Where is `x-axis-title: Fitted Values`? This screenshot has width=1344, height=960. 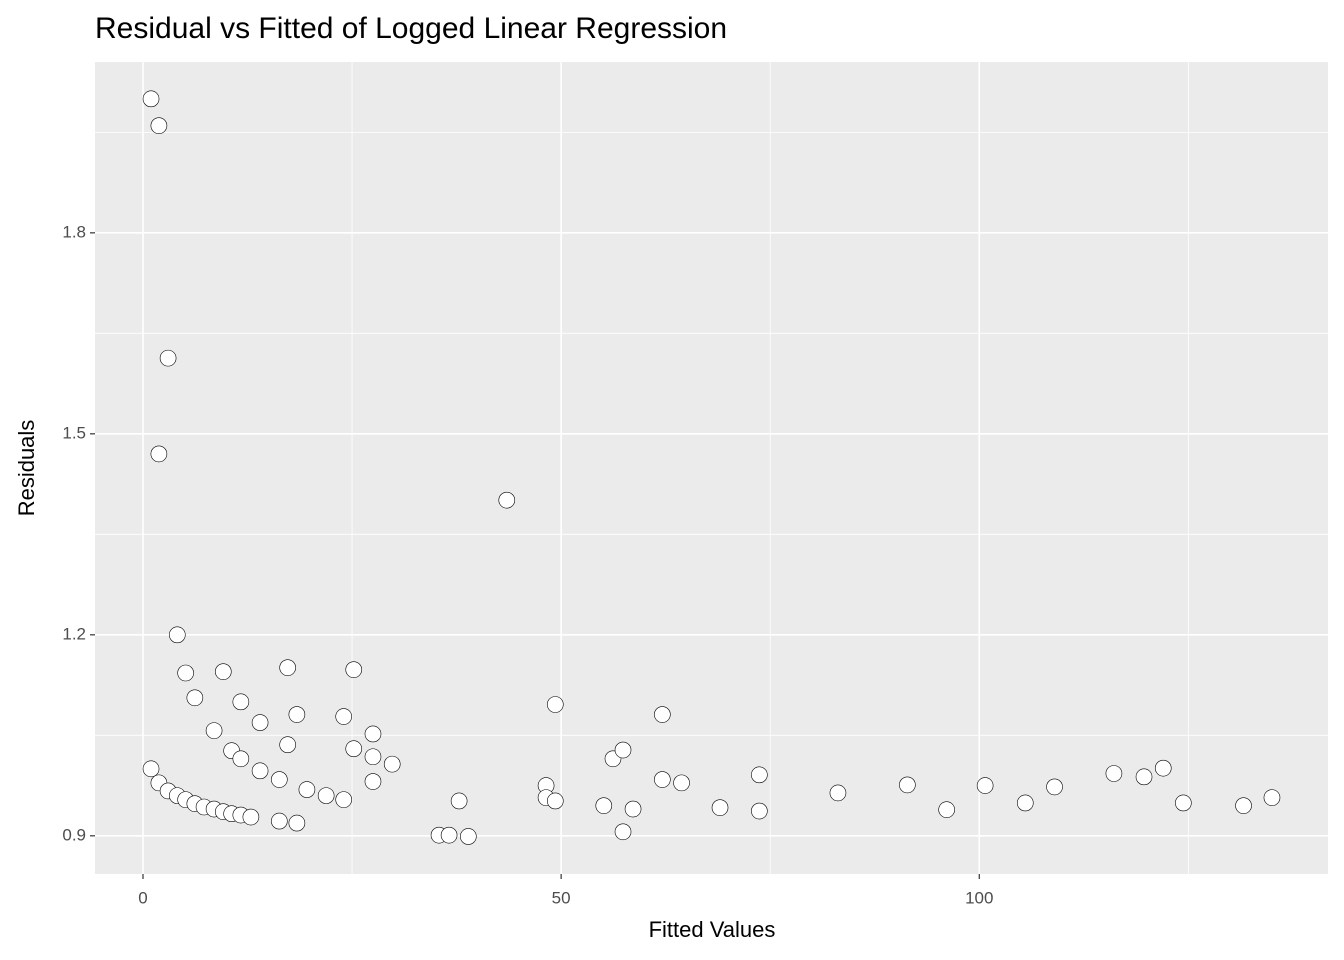 x-axis-title: Fitted Values is located at coordinates (712, 929).